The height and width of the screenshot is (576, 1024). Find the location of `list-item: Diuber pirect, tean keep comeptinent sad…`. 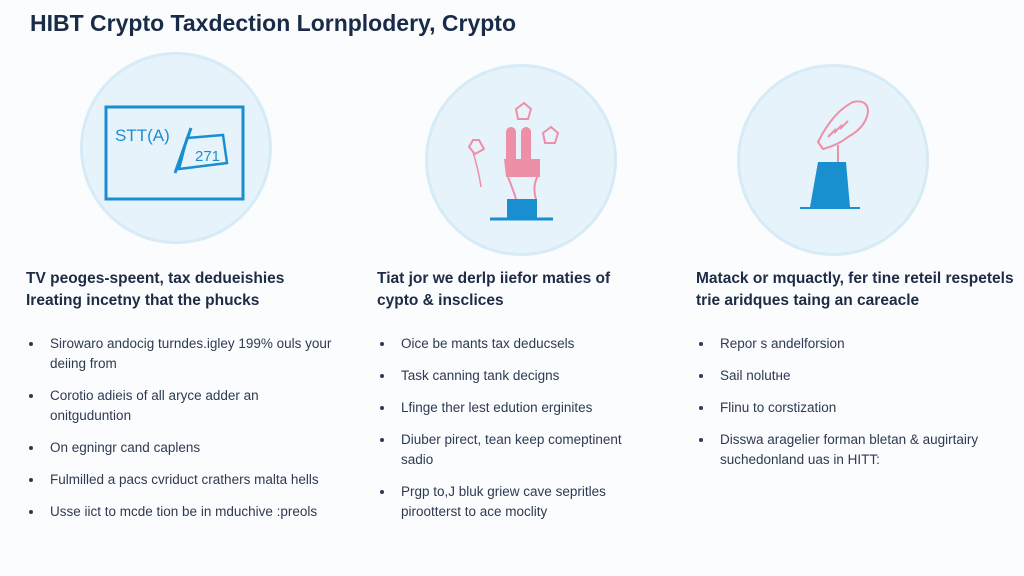

list-item: Diuber pirect, tean keep comeptinent sad… is located at coordinates (521, 450).